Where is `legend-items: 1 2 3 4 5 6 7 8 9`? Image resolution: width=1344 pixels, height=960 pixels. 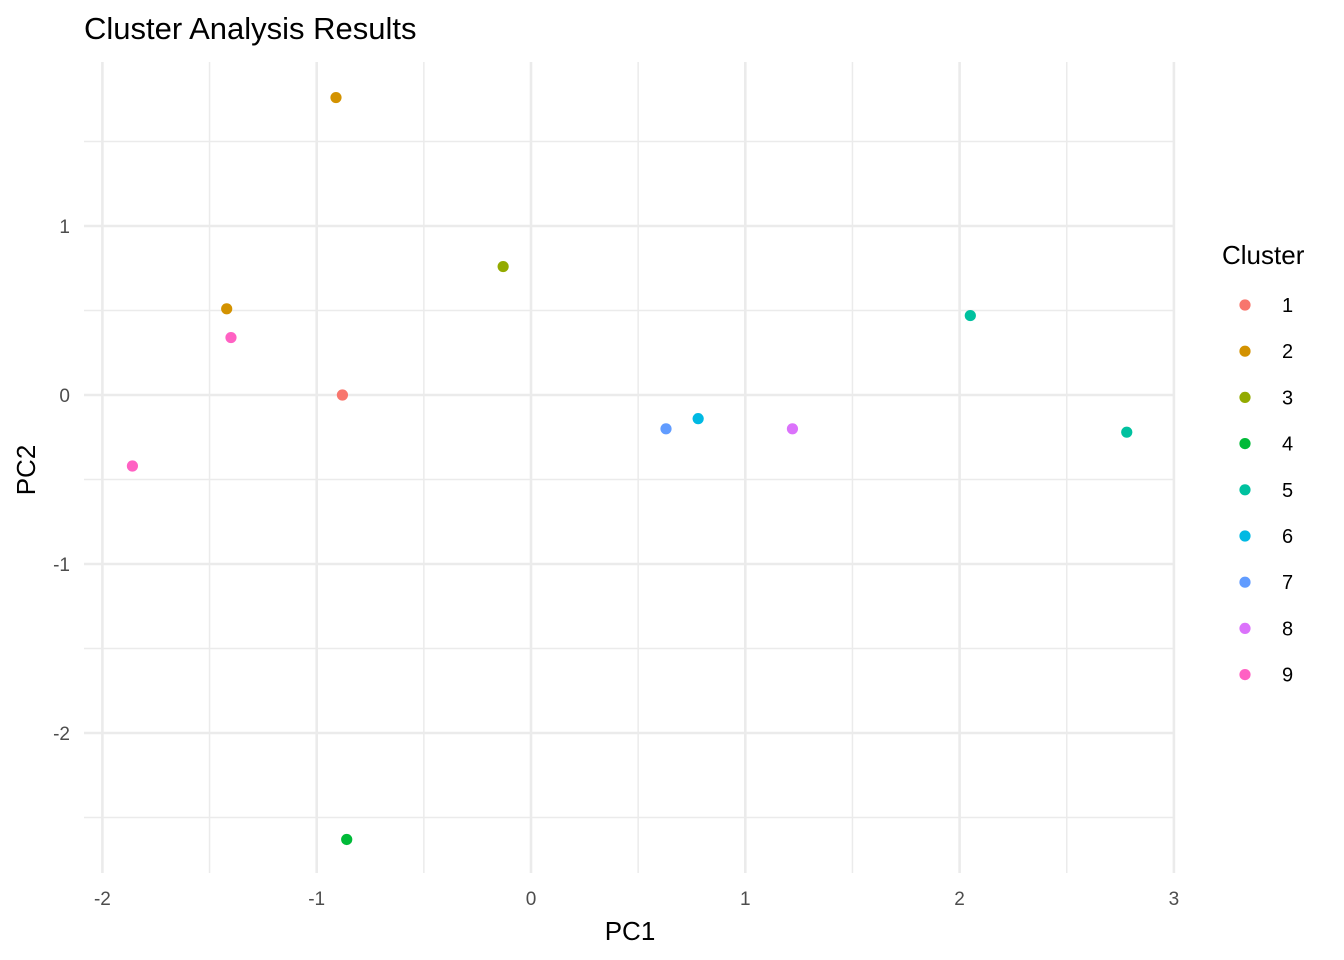 legend-items: 1 2 3 4 5 6 7 8 9 is located at coordinates (1266, 491).